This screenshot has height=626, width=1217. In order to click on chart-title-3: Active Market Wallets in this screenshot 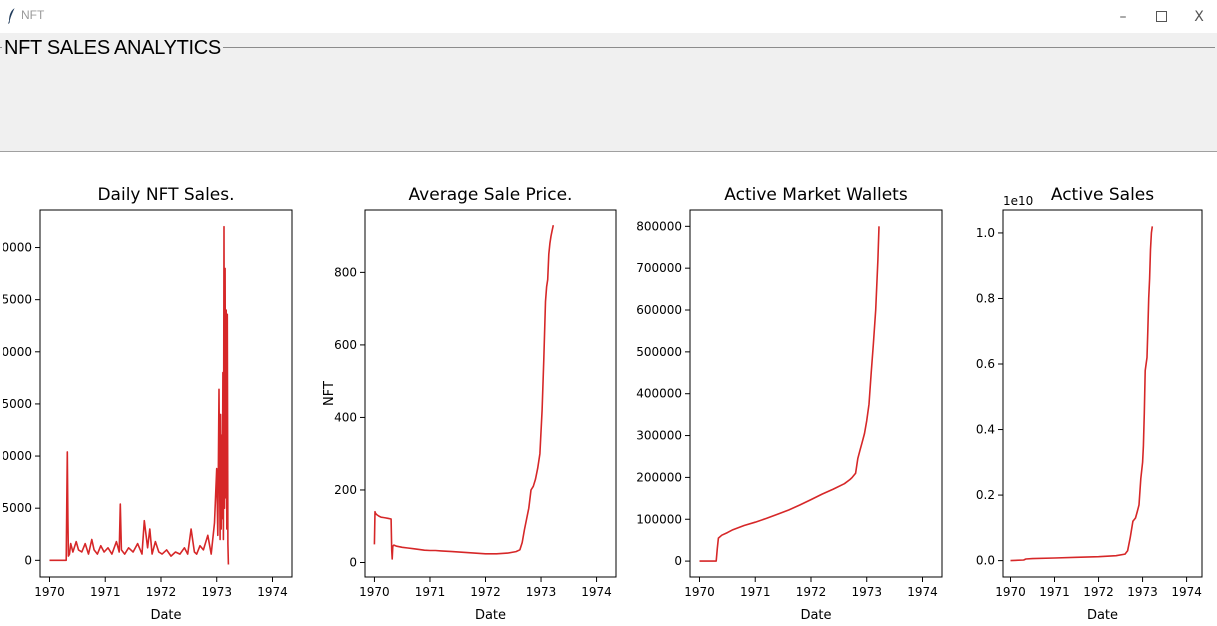, I will do `click(816, 195)`.